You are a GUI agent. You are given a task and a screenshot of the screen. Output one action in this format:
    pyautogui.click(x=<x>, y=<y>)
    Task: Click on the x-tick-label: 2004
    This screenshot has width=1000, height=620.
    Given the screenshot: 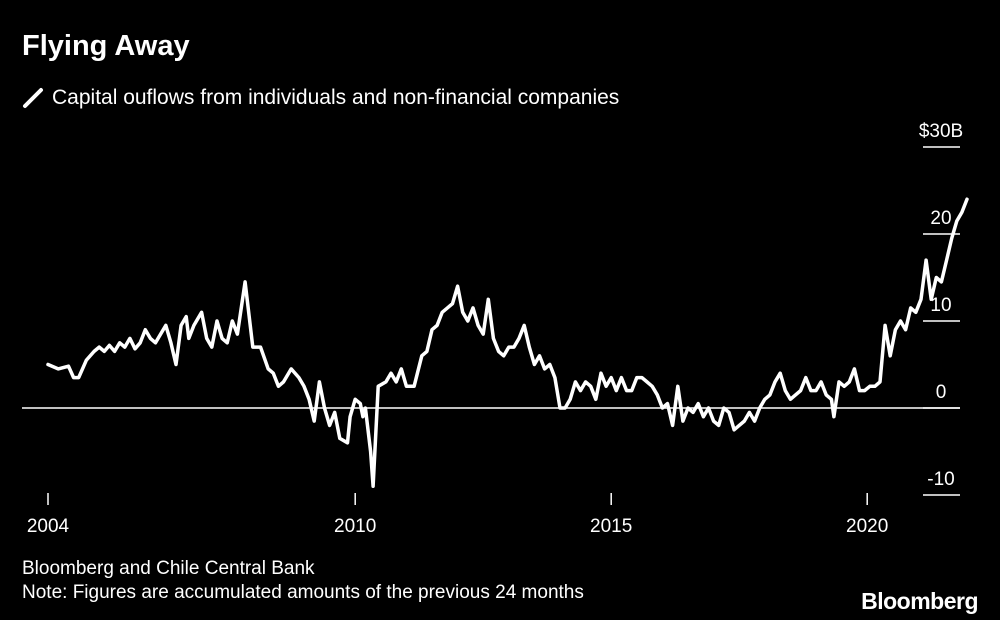 What is the action you would take?
    pyautogui.click(x=48, y=526)
    